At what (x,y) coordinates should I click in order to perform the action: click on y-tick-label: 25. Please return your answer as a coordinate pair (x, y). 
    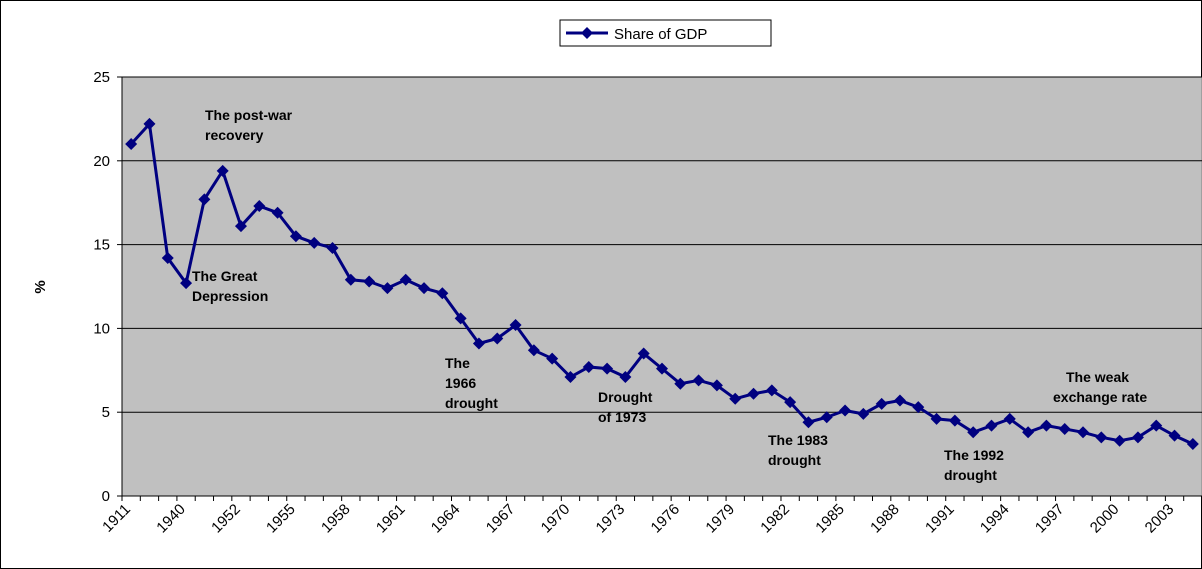
    Looking at the image, I should click on (101, 77).